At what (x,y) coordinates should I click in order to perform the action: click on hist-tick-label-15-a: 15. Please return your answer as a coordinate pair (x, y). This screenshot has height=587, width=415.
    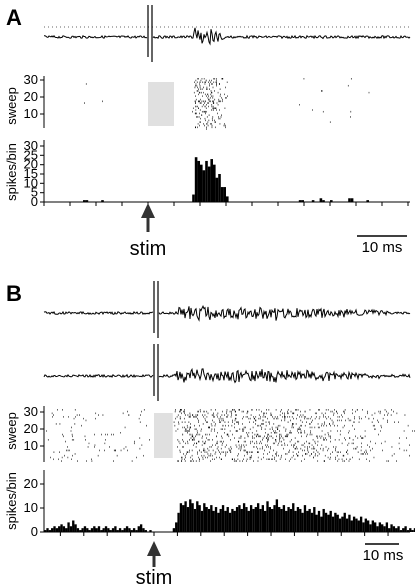
    Looking at the image, I should click on (31, 173).